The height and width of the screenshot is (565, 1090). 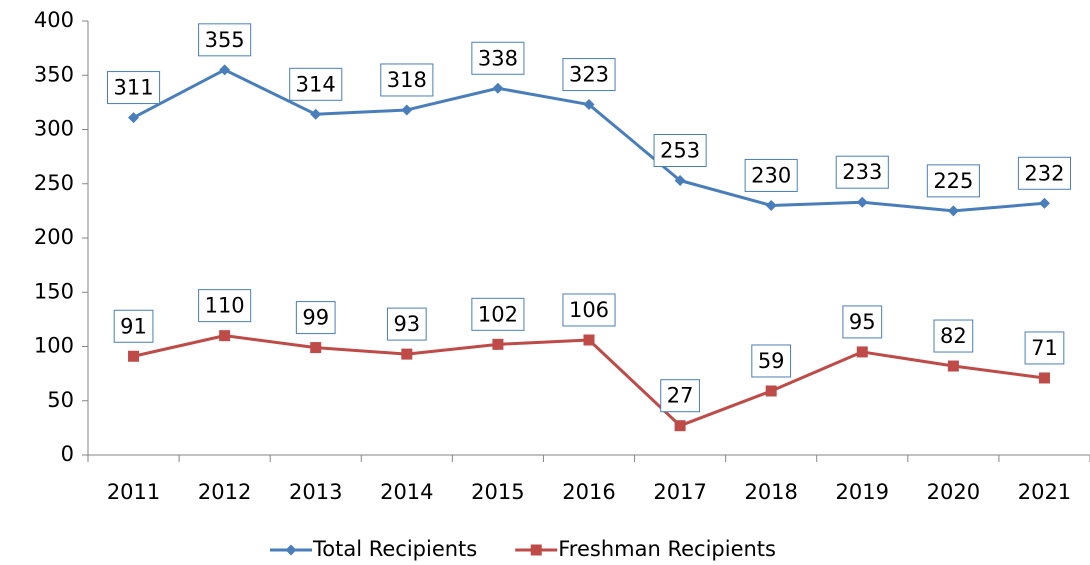 I want to click on data-label: 82, so click(x=953, y=336).